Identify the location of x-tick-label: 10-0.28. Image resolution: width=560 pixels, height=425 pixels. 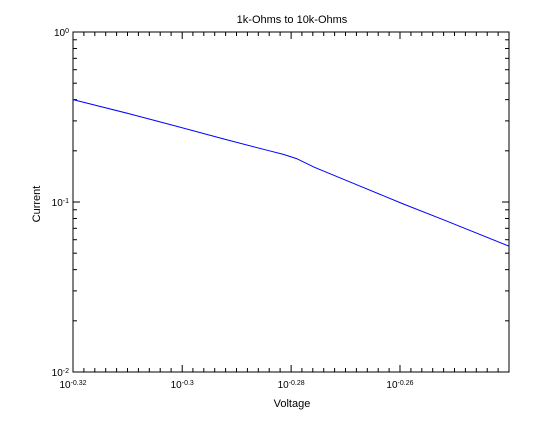
(291, 386).